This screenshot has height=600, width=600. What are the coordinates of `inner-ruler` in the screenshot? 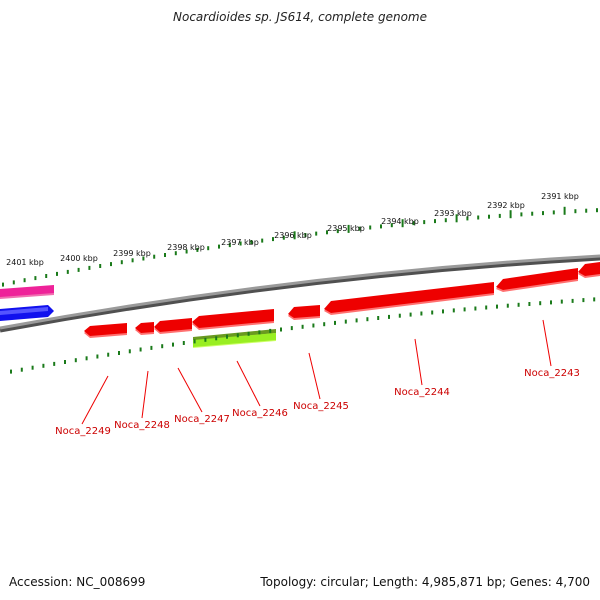 It's located at (303, 335).